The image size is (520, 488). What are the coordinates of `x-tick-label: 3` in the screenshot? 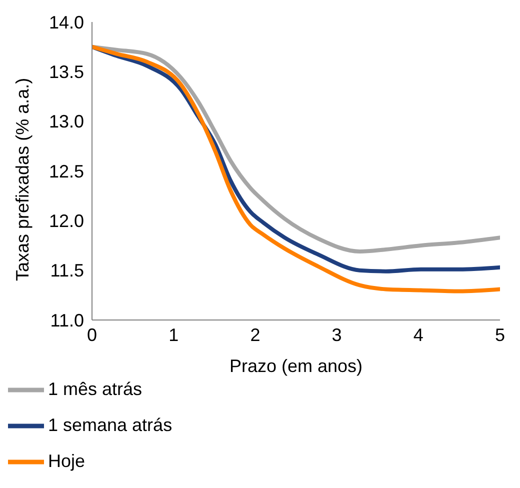 It's located at (337, 334).